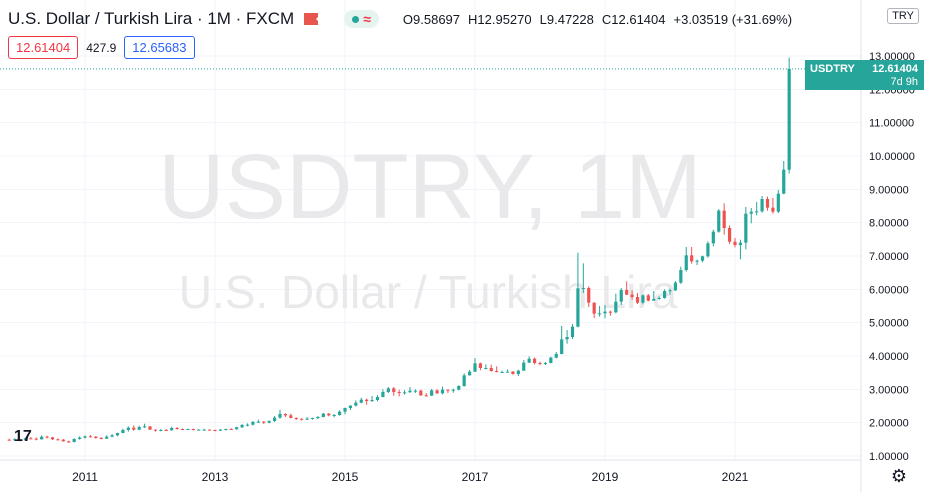 This screenshot has height=492, width=931. What do you see at coordinates (475, 477) in the screenshot?
I see `x-tick-label: 2017` at bounding box center [475, 477].